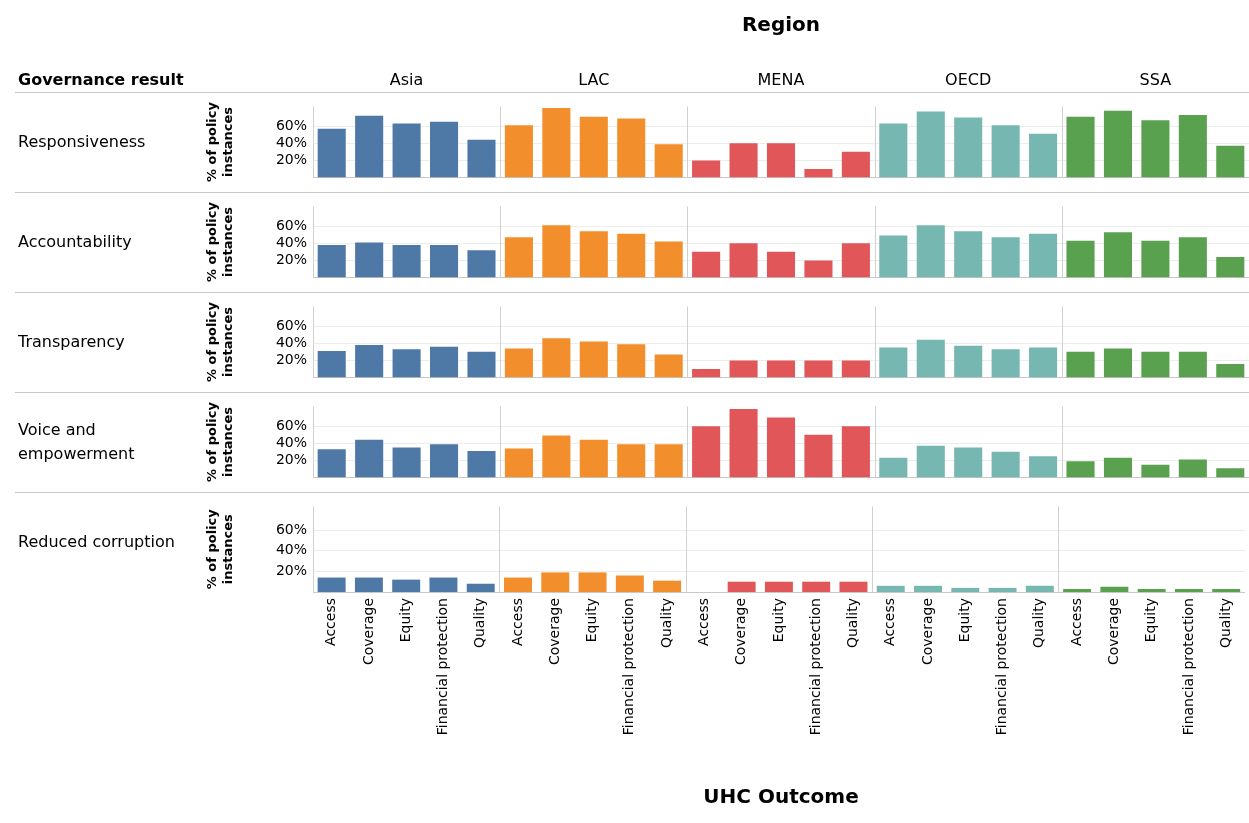 This screenshot has height=823, width=1249. I want to click on text: Reduced corruption, so click(97, 542).